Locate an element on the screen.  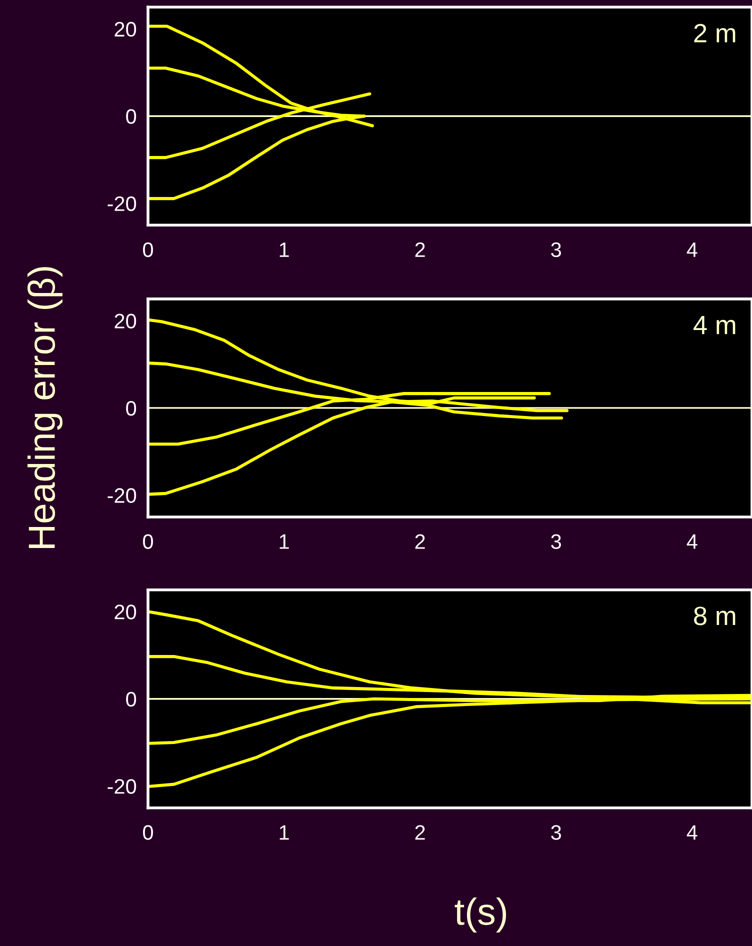
annotation: 2 m is located at coordinates (715, 33).